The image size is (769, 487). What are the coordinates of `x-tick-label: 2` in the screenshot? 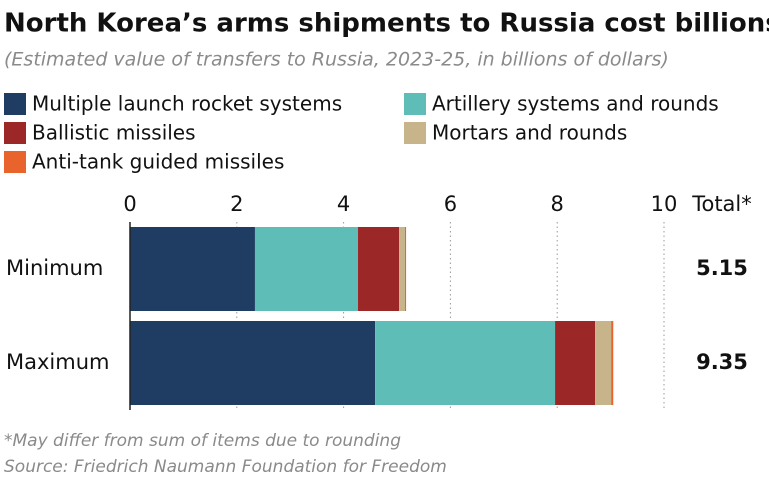 It's located at (236, 204).